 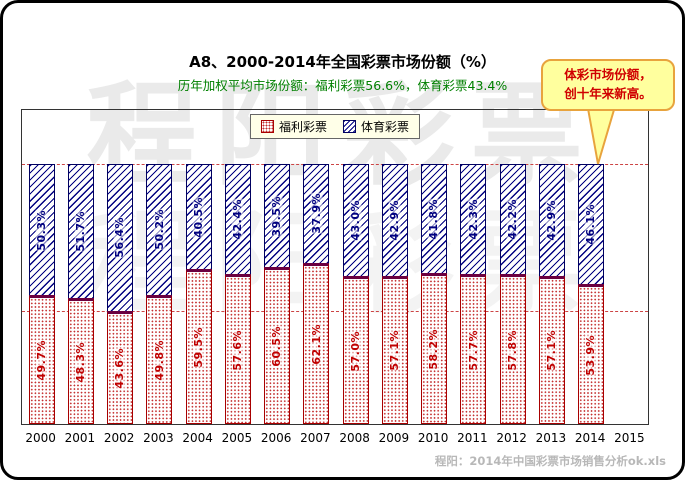 I want to click on x-axis-label-2012: 2012, so click(x=511, y=438).